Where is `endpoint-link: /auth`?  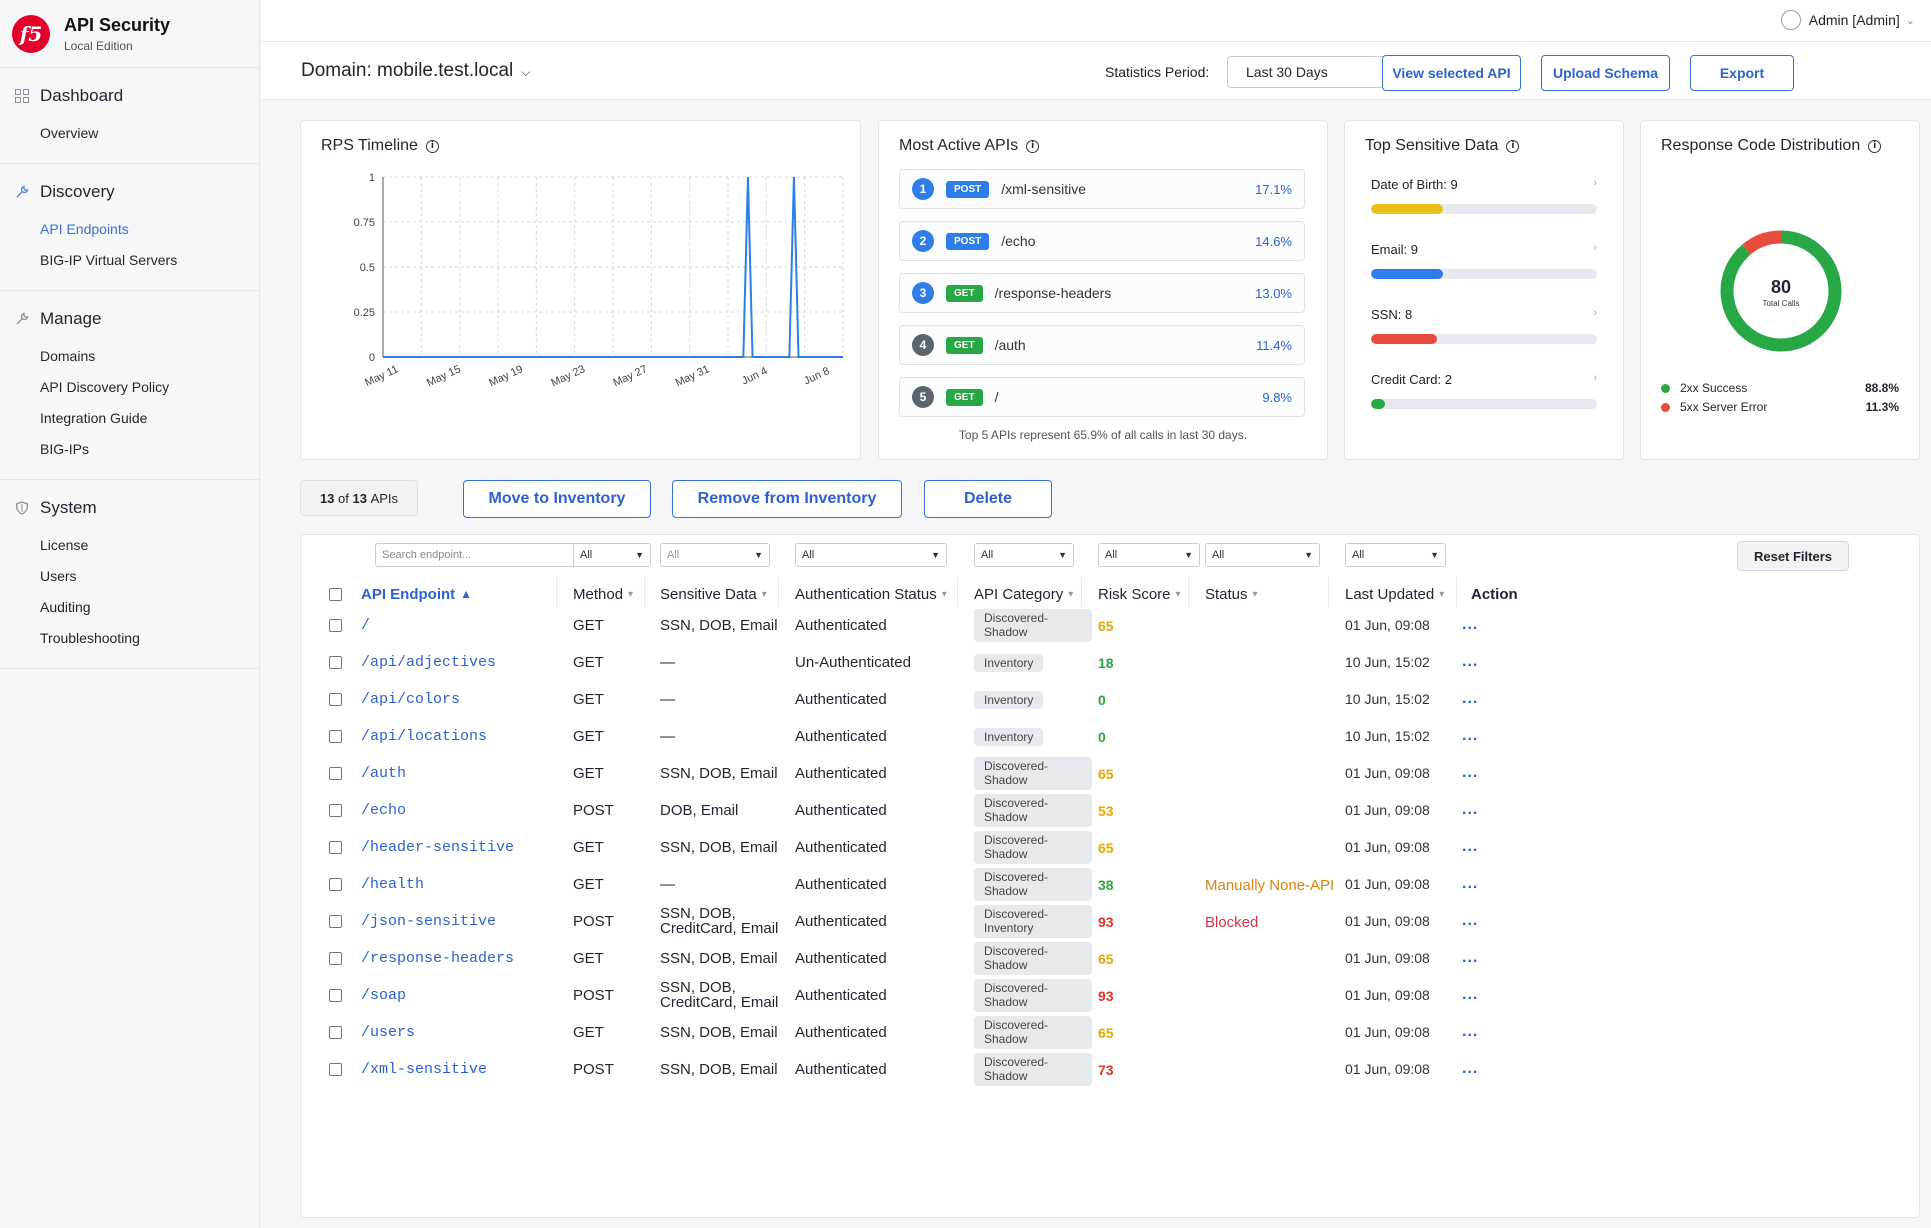 endpoint-link: /auth is located at coordinates (384, 773).